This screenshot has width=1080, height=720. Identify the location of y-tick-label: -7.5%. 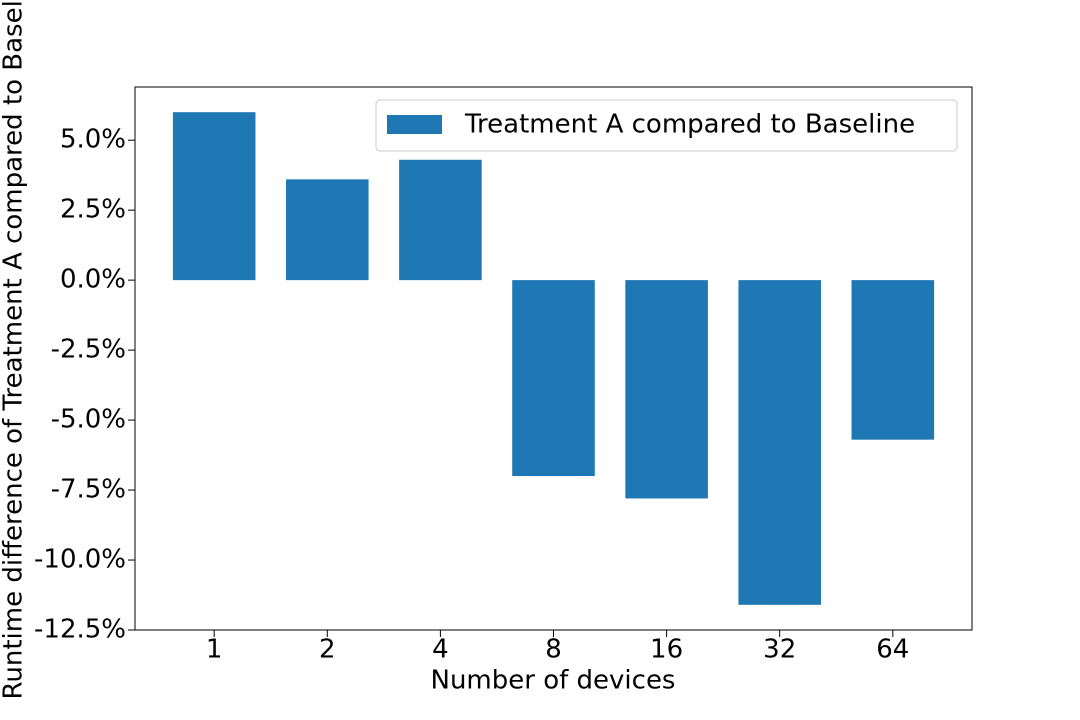
(88, 490).